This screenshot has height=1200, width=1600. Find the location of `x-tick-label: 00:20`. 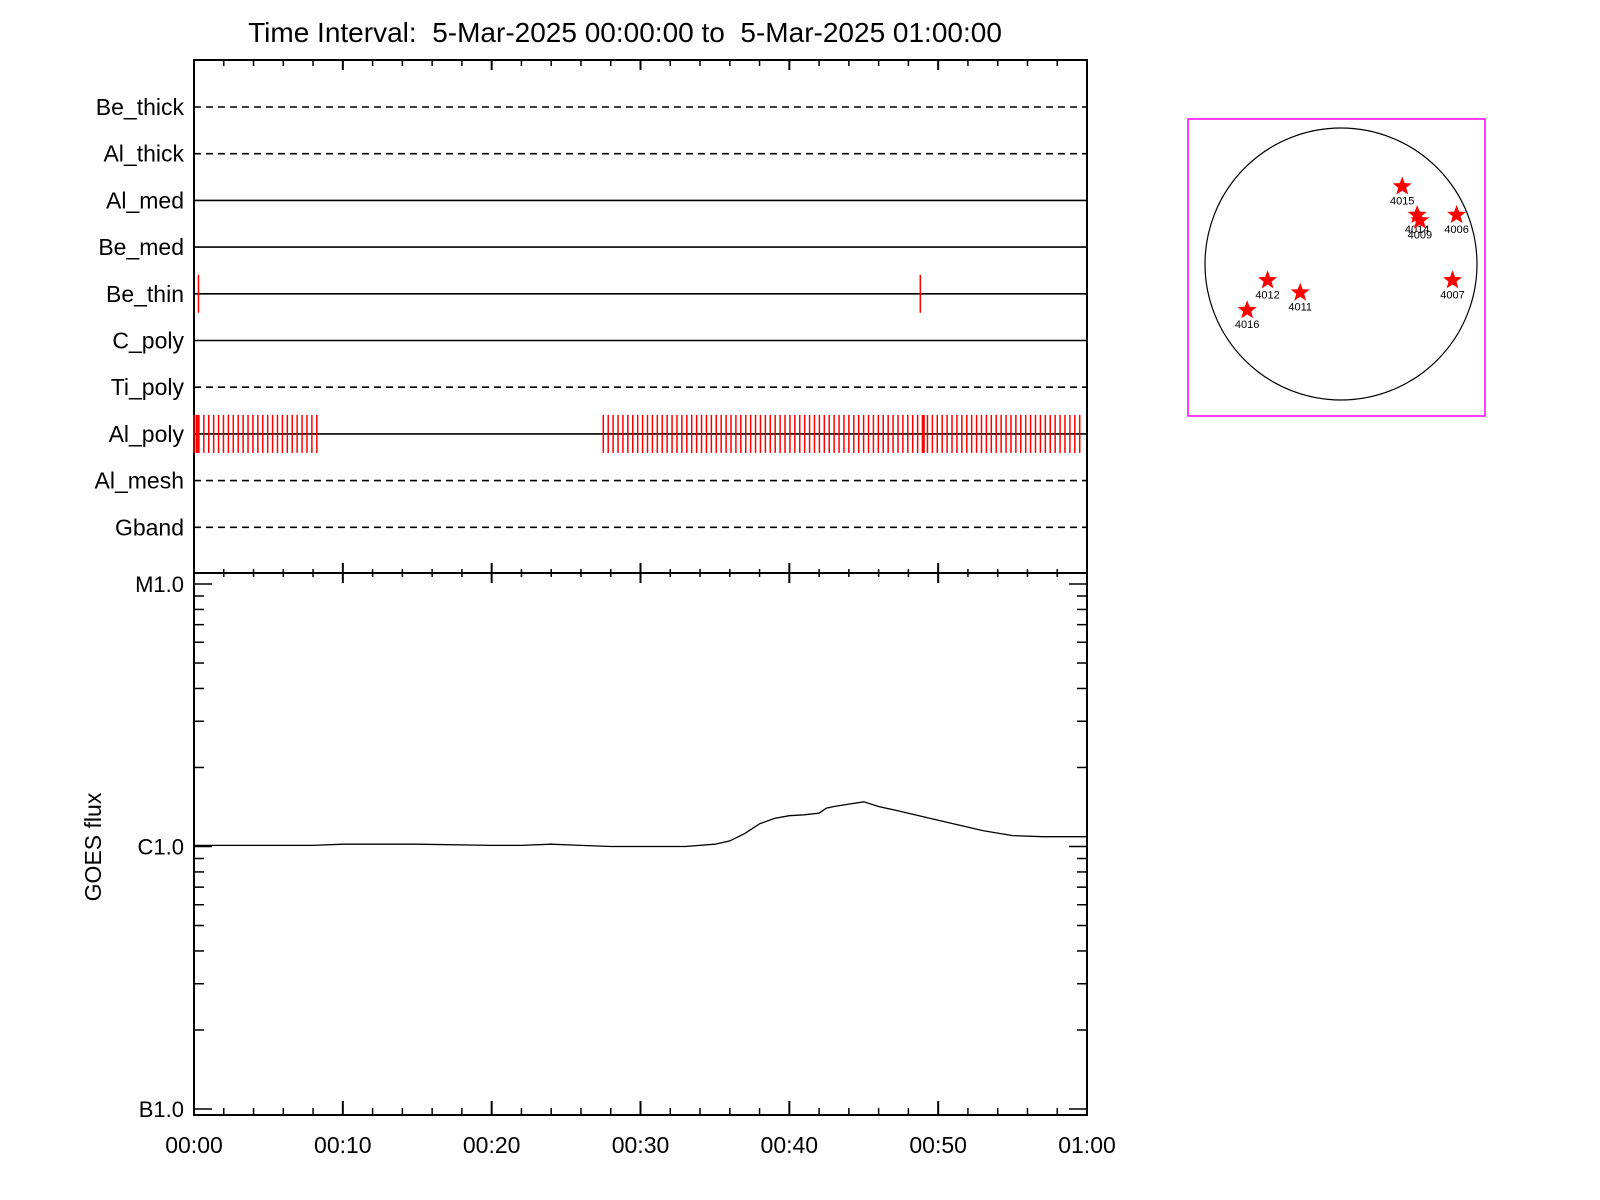

x-tick-label: 00:20 is located at coordinates (492, 1145).